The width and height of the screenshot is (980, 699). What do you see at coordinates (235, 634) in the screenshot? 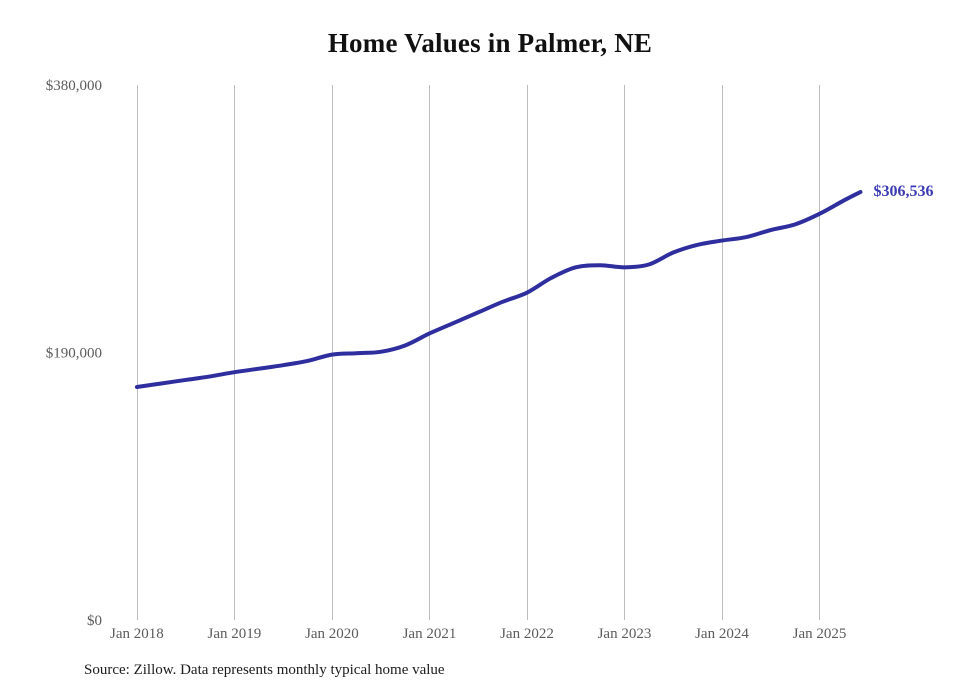
I see `x-tick-label-1: Jan 2019` at bounding box center [235, 634].